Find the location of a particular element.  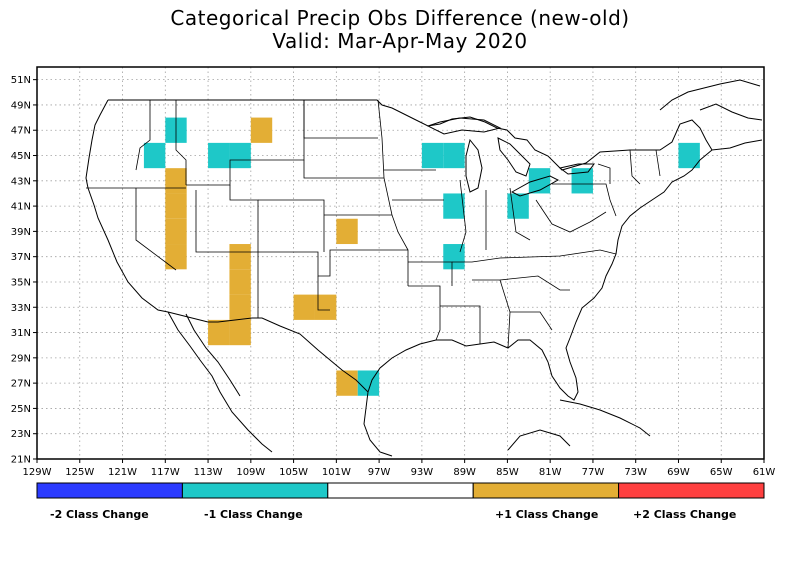

cuba-coast is located at coordinates (605, 418).